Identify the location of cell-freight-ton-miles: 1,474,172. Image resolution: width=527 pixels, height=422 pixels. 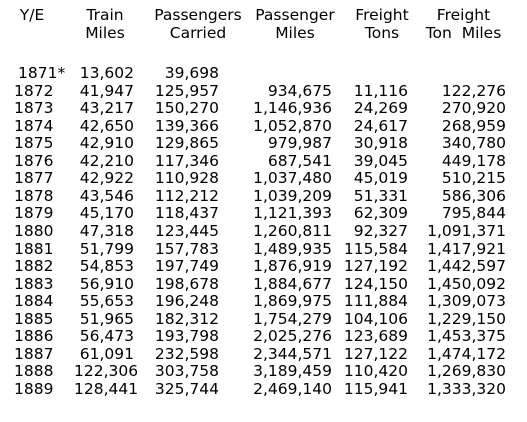
(466, 353).